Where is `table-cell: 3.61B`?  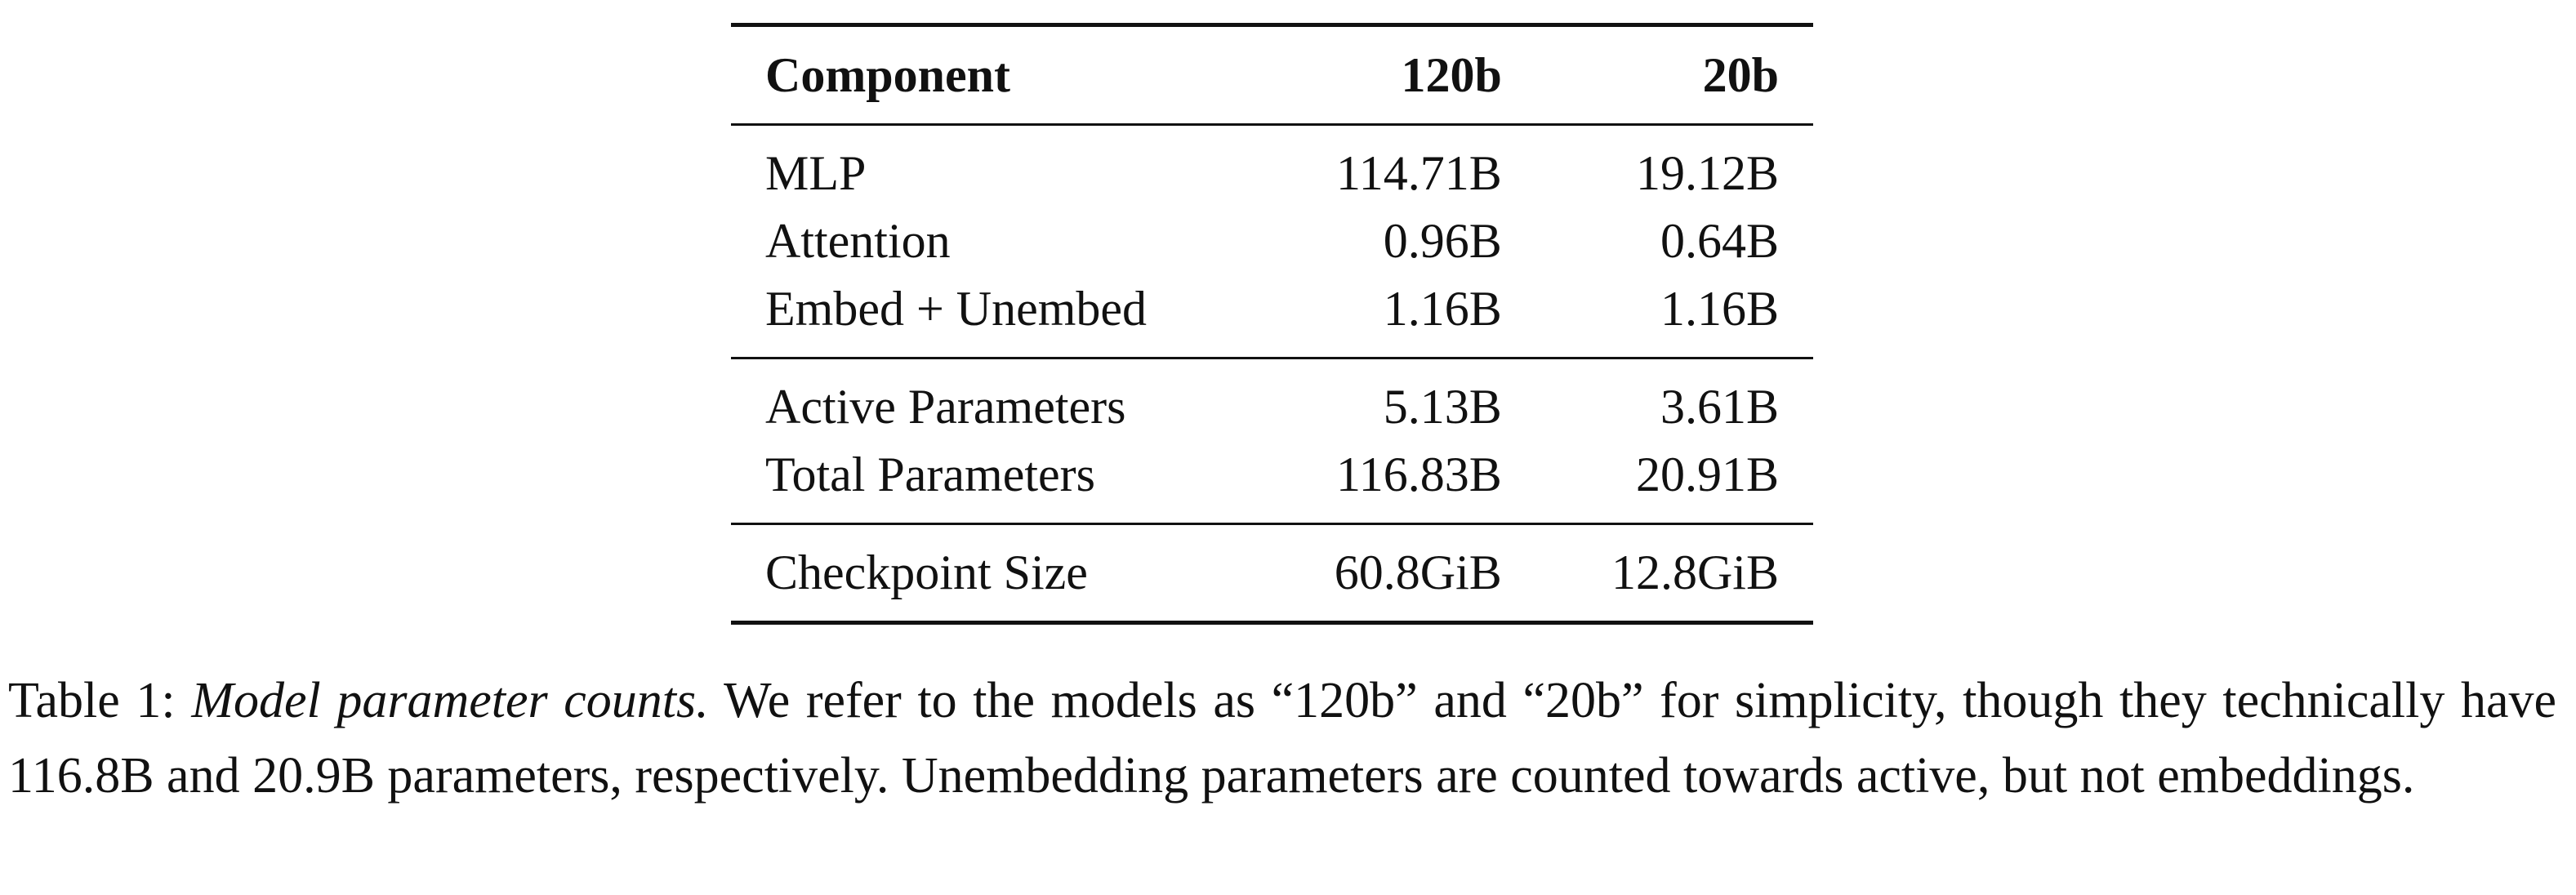 table-cell: 3.61B is located at coordinates (1719, 407).